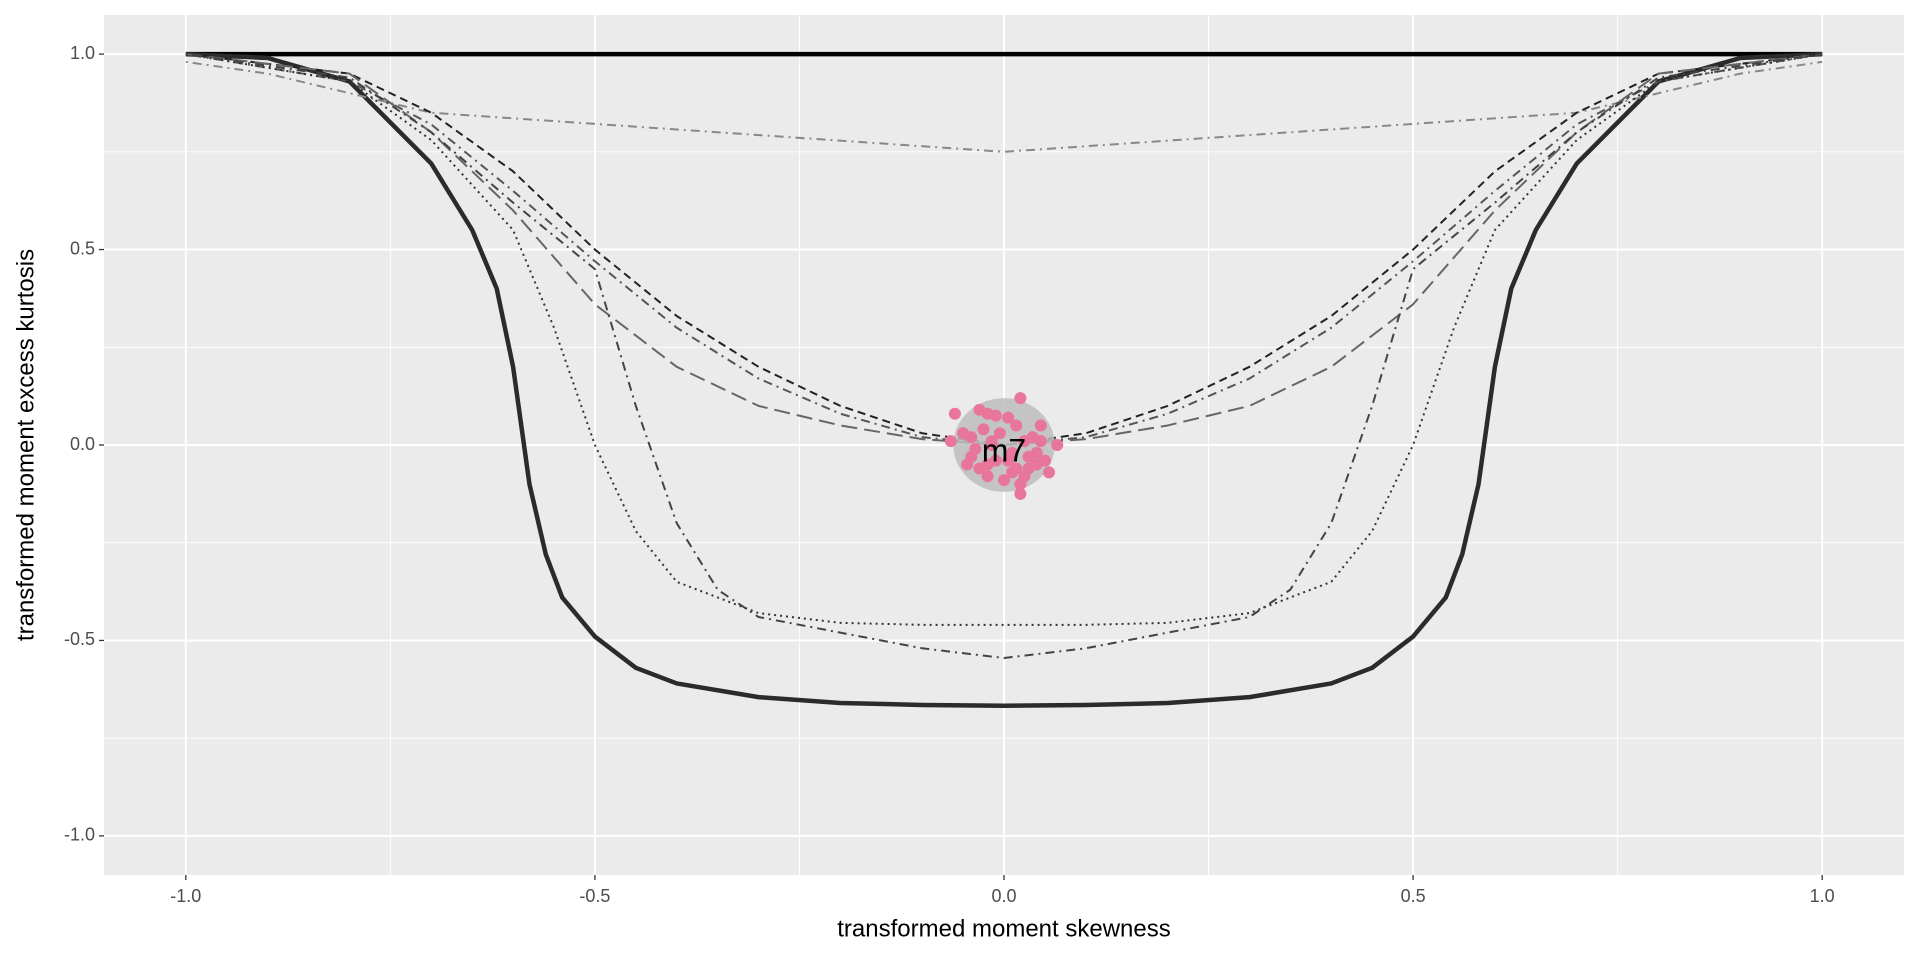 This screenshot has width=1920, height=965. What do you see at coordinates (1003, 928) in the screenshot?
I see `x-axis-title: transformed moment skewness` at bounding box center [1003, 928].